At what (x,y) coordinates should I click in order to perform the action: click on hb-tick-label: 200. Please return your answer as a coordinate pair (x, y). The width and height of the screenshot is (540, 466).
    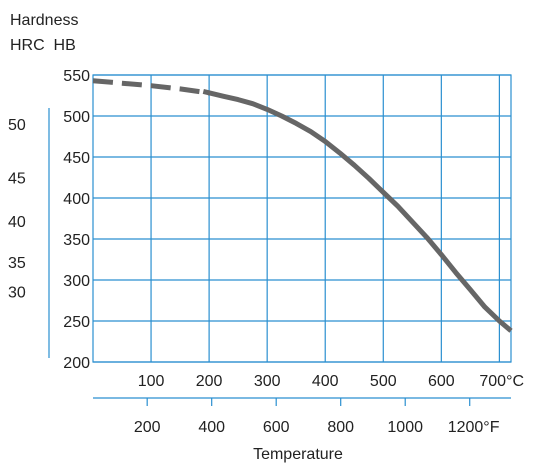
    Looking at the image, I should click on (76, 363).